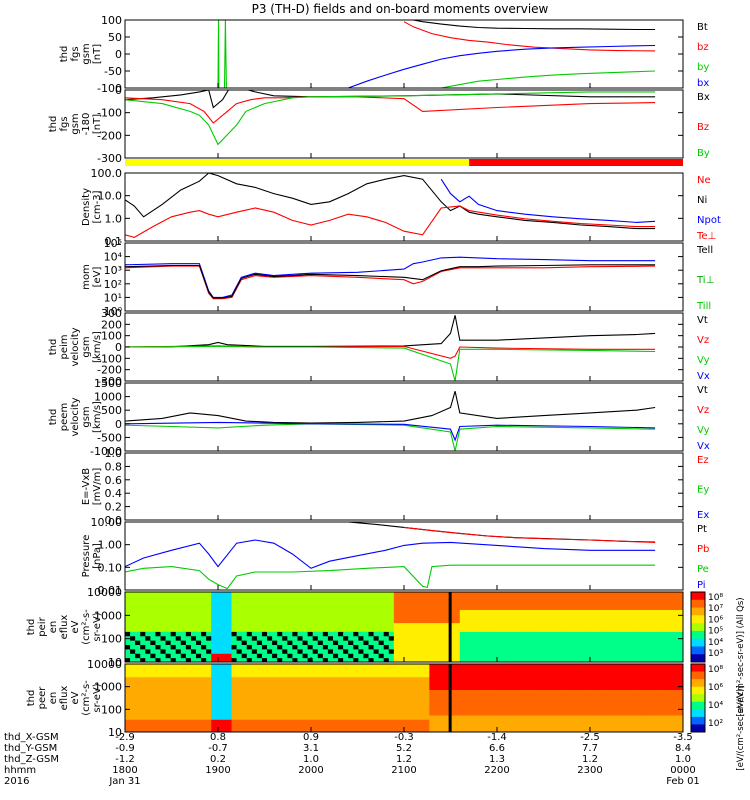 Image resolution: width=750 pixels, height=800 pixels. What do you see at coordinates (703, 460) in the screenshot?
I see `legend-entry: Ez` at bounding box center [703, 460].